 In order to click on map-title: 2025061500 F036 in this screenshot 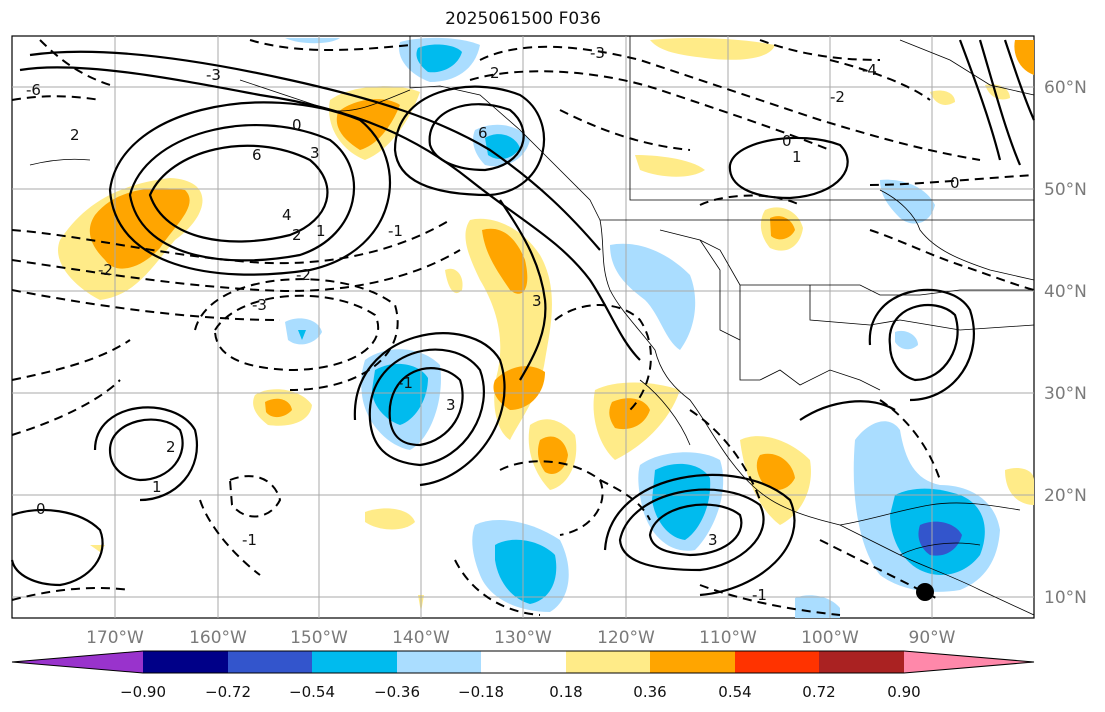, I will do `click(523, 19)`.